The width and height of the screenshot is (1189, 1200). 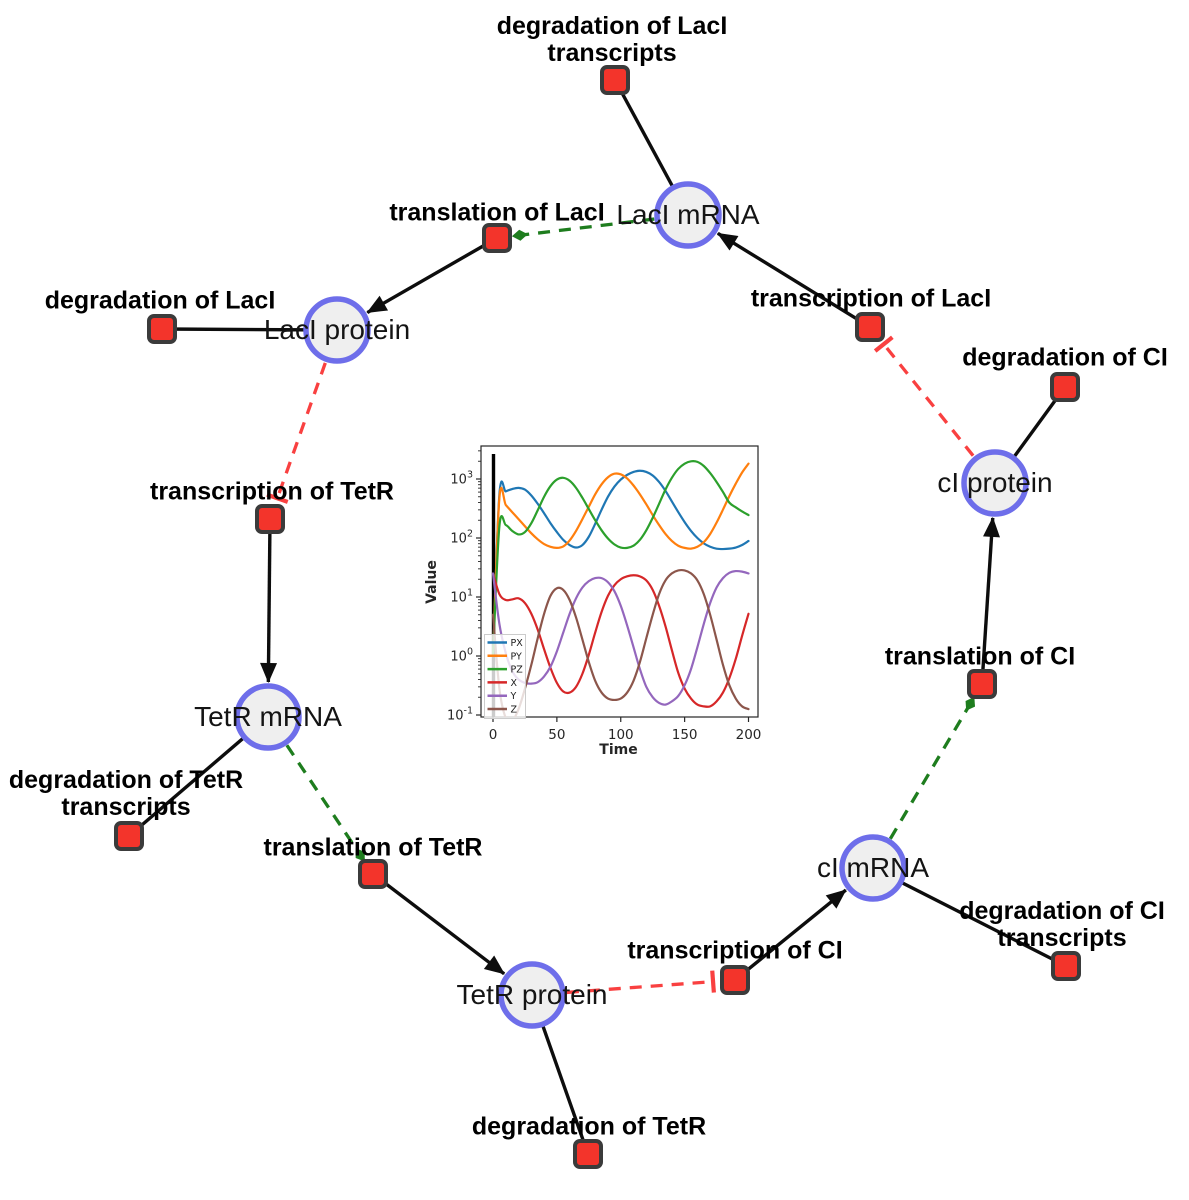 What do you see at coordinates (990, 594) in the screenshot?
I see `edge-production-translation-ci-to-ci-protein` at bounding box center [990, 594].